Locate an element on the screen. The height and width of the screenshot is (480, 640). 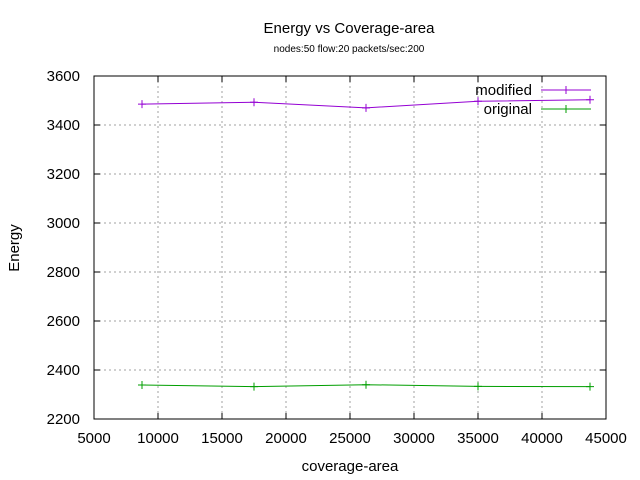
y-tick-label: 3000 is located at coordinates (63, 223).